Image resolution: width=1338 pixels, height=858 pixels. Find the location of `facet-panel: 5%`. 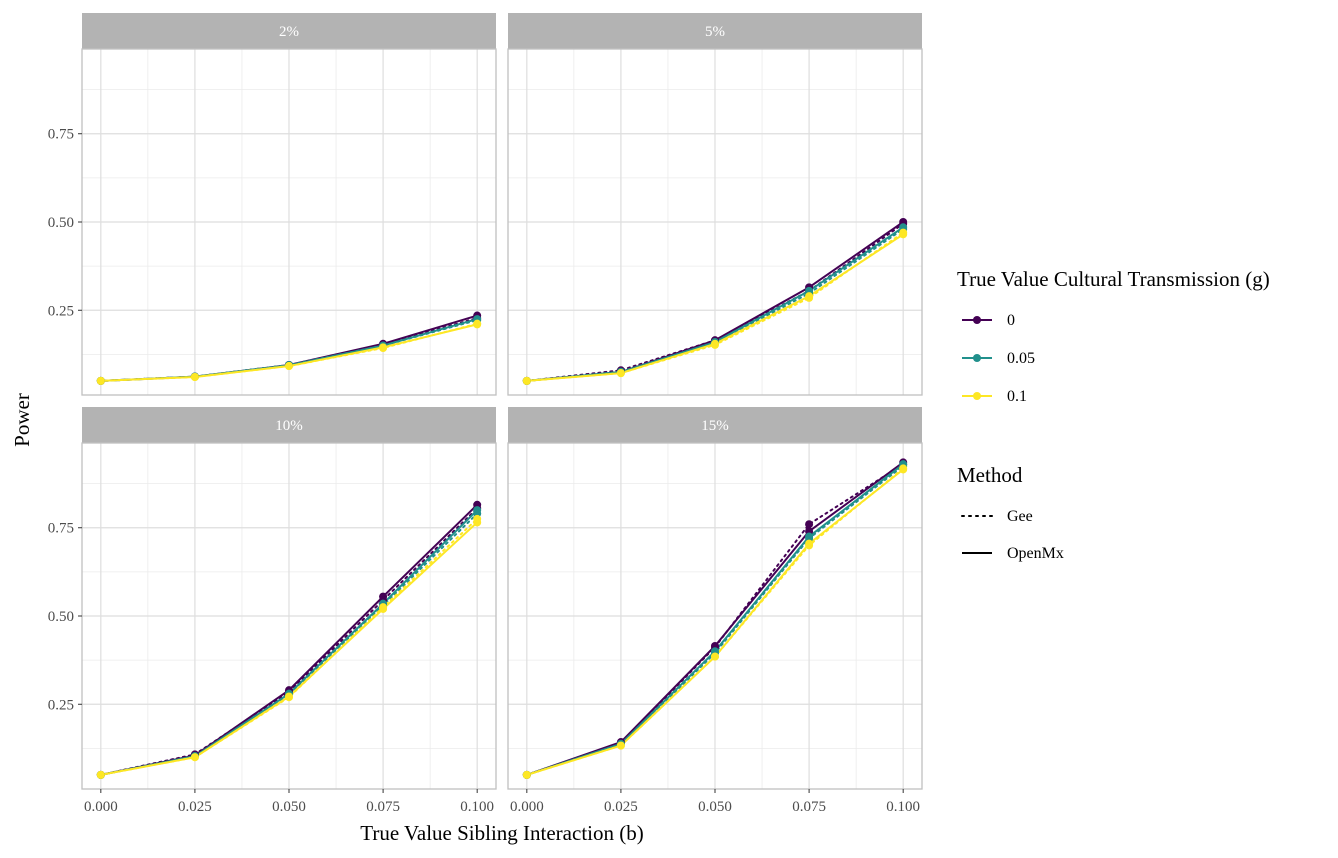

facet-panel: 5% is located at coordinates (715, 204).